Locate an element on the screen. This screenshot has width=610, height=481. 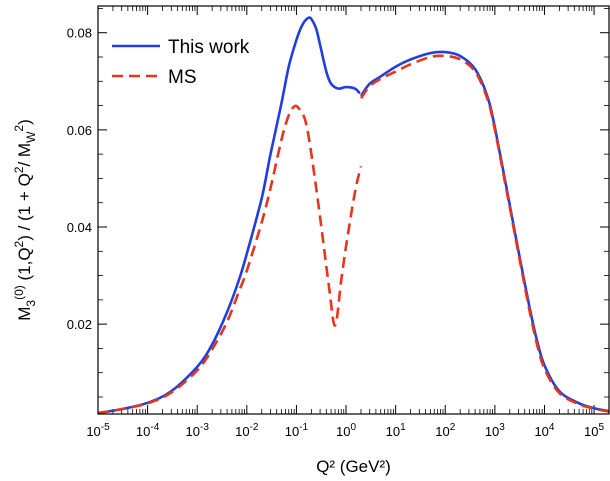
x-tick-label: 10⁻³ is located at coordinates (198, 430).